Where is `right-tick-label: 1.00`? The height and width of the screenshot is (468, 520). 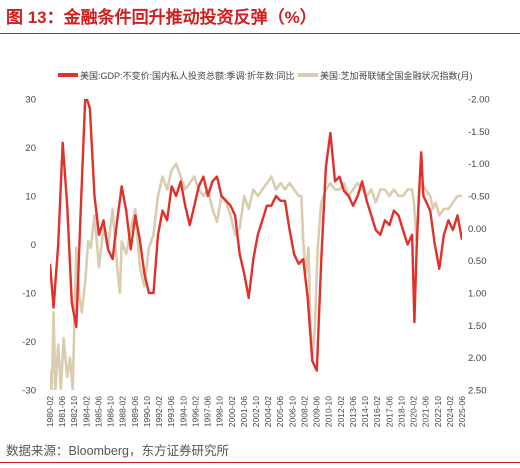 right-tick-label: 1.00 is located at coordinates (477, 294).